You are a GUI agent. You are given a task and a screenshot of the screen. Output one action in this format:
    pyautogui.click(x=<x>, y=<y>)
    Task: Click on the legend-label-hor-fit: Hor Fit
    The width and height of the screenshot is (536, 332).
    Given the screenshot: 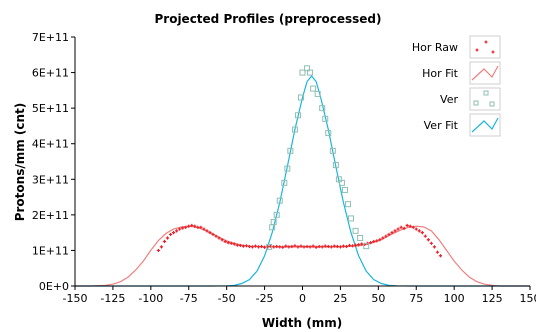 What is the action you would take?
    pyautogui.click(x=440, y=73)
    